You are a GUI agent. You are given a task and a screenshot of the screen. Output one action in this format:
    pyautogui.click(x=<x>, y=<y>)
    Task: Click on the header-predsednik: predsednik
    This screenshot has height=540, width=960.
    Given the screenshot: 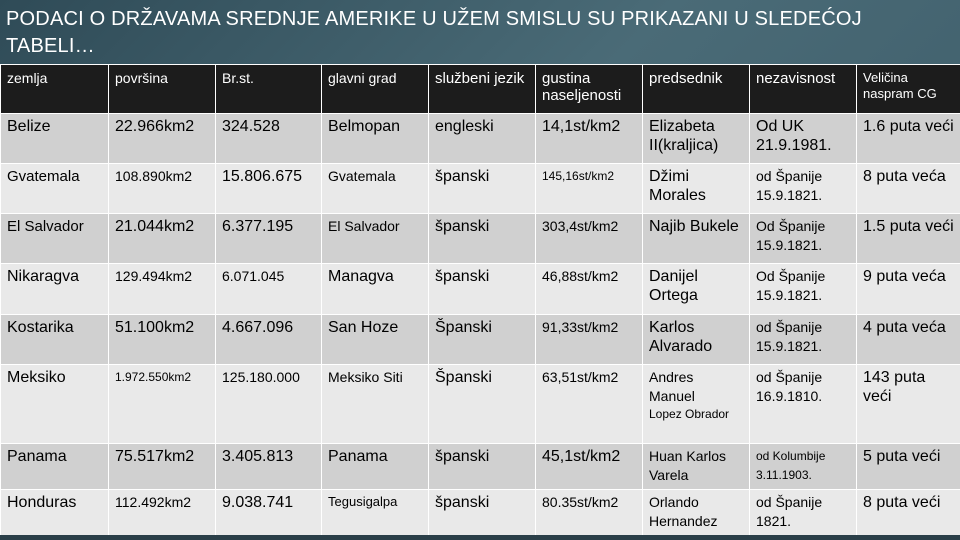 What is the action you would take?
    pyautogui.click(x=696, y=89)
    